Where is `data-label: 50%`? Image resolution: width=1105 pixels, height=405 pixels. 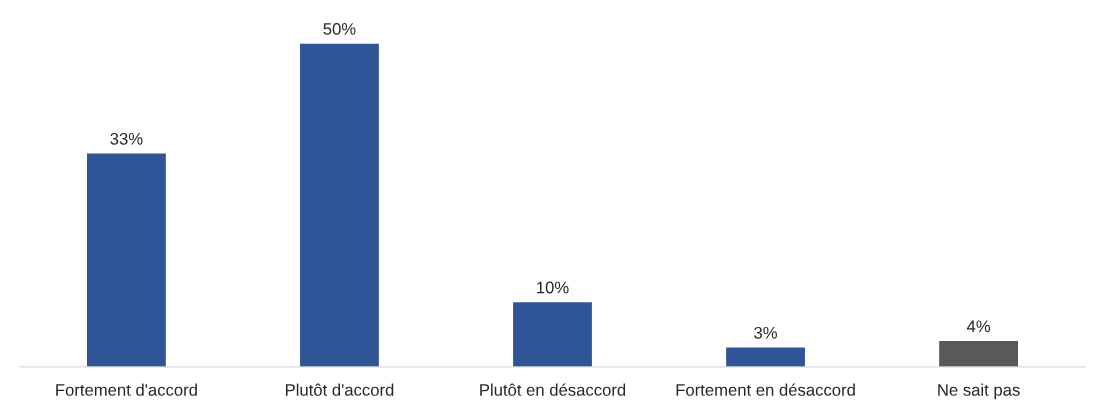
data-label: 50% is located at coordinates (339, 29).